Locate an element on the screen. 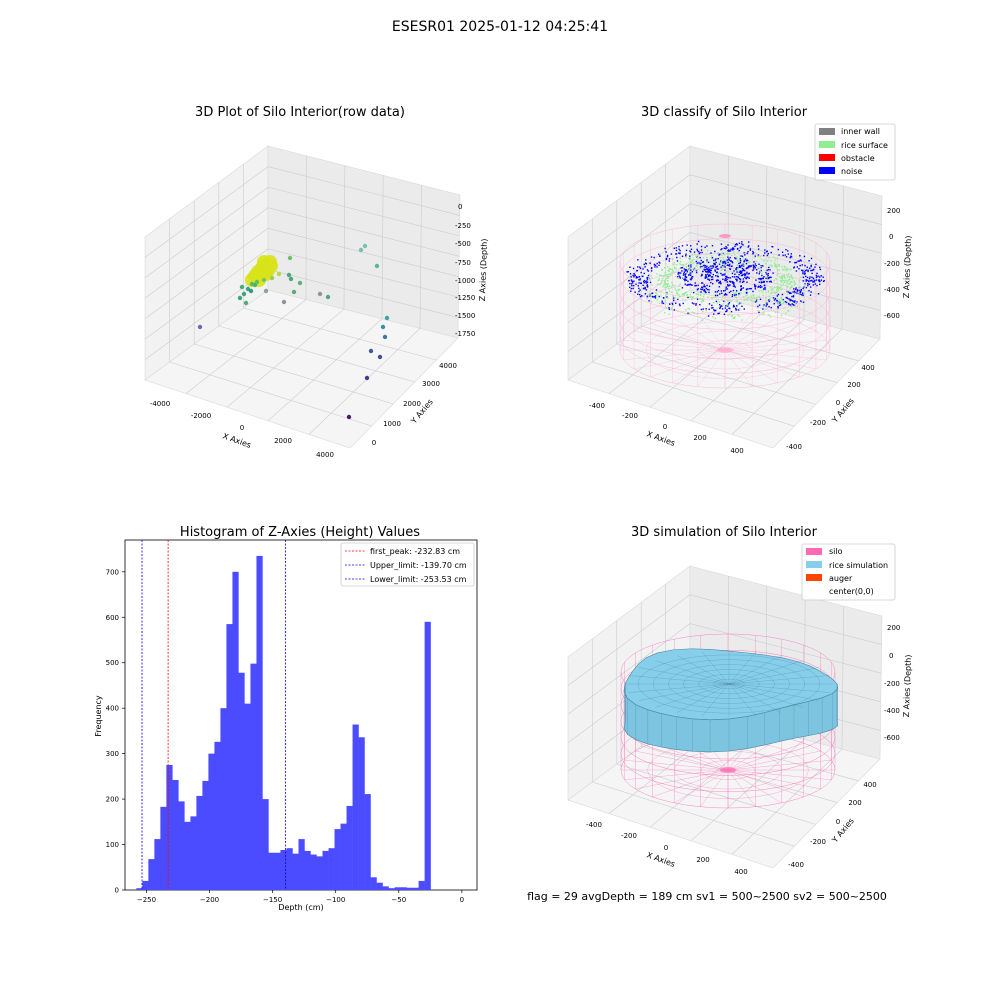 This screenshot has height=1000, width=1000. raw-3d-ztick: -1250 is located at coordinates (465, 298).